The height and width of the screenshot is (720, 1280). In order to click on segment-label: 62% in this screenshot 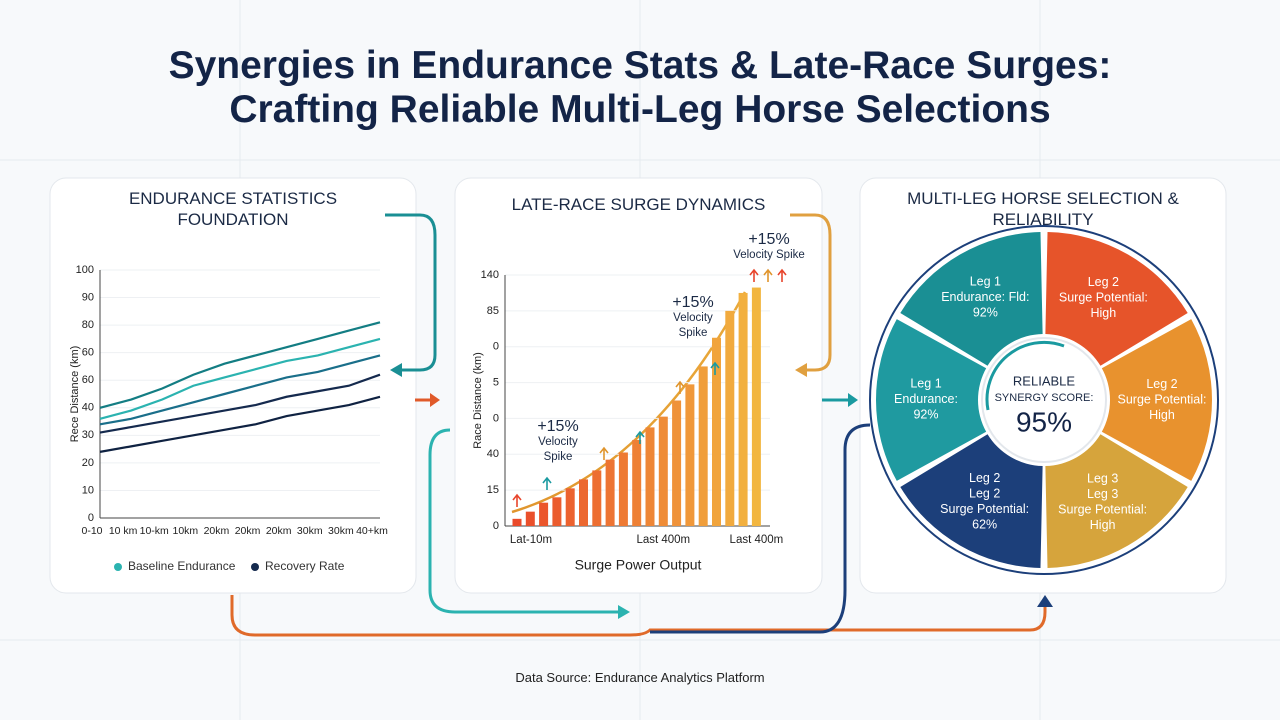, I will do `click(984, 525)`.